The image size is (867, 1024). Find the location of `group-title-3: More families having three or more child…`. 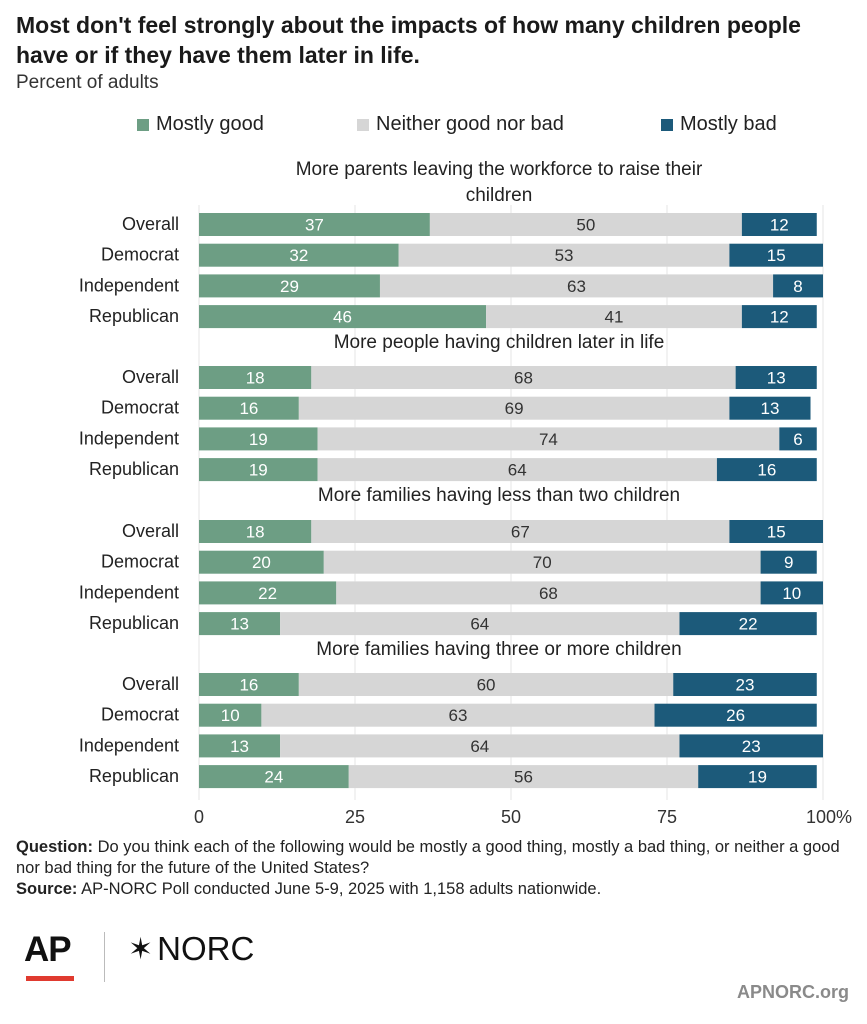

group-title-3: More families having three or more child… is located at coordinates (498, 649).